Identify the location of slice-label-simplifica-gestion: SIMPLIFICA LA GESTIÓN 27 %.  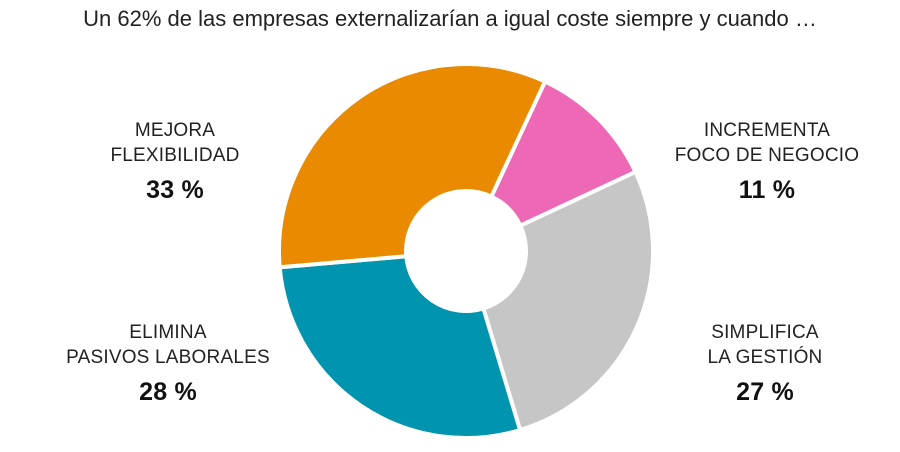
(765, 364).